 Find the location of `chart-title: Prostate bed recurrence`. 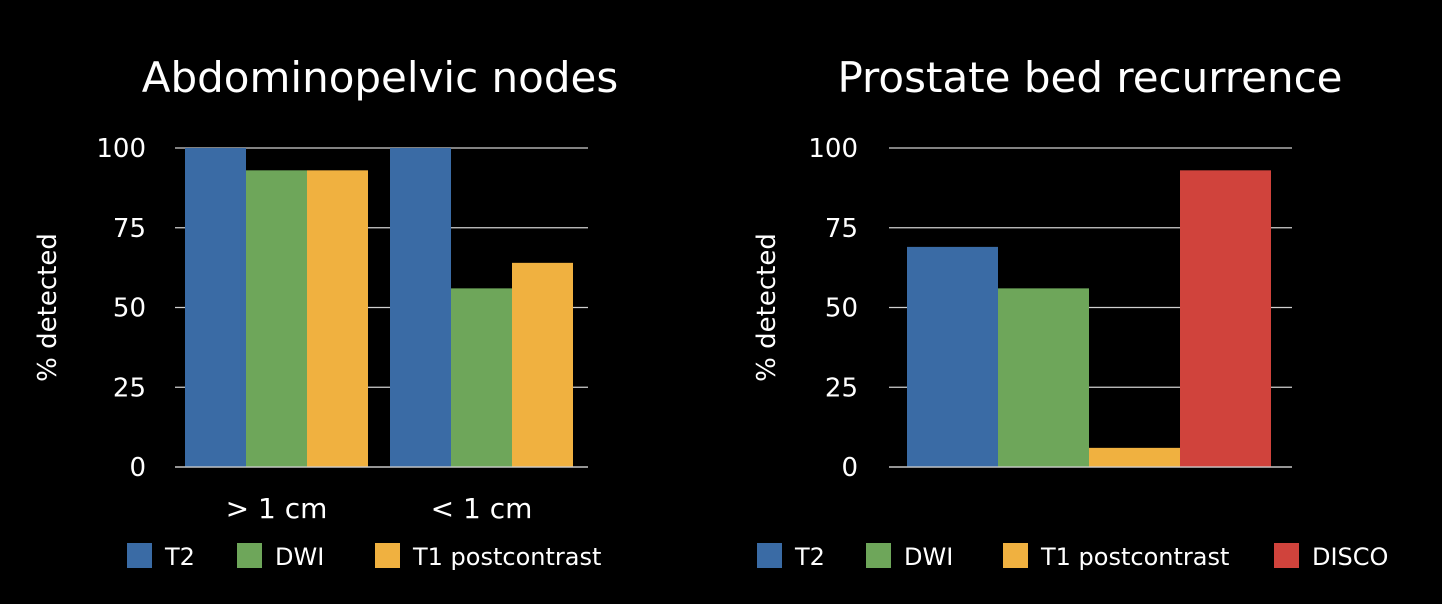

chart-title: Prostate bed recurrence is located at coordinates (1089, 77).